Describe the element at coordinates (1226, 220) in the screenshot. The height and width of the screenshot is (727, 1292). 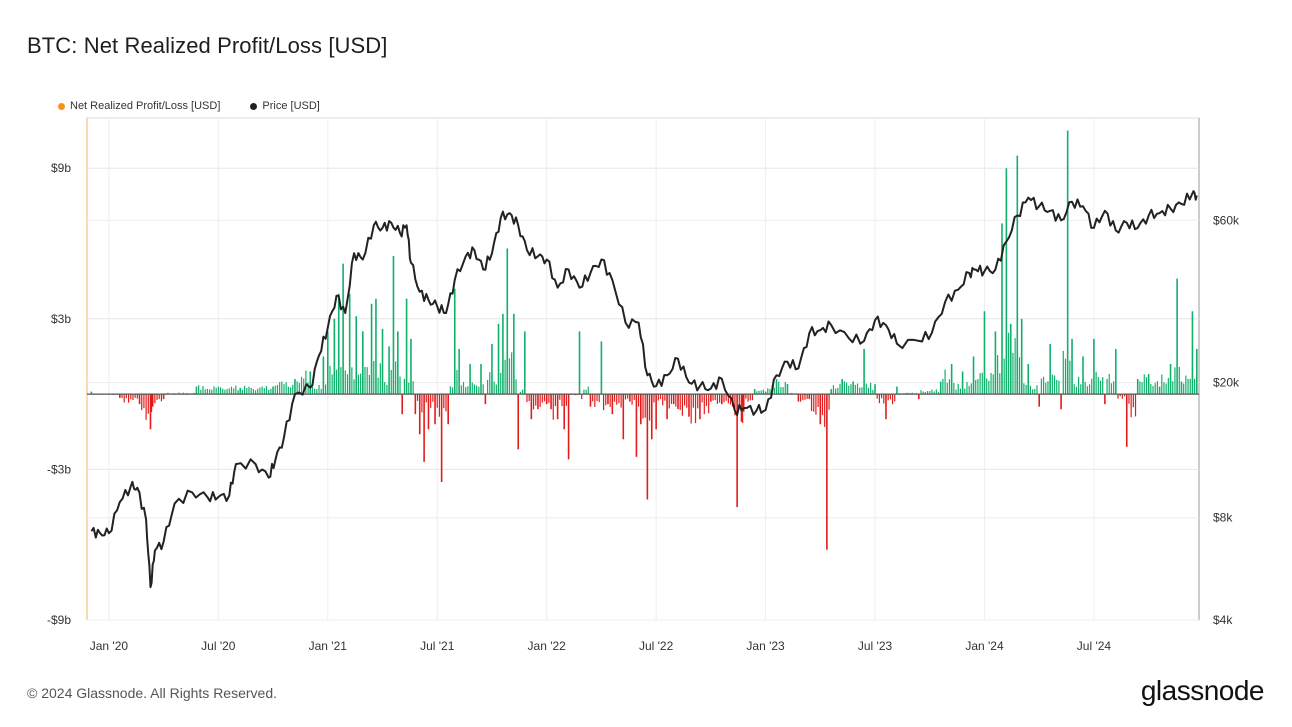
I see `right-tick-label: $60k` at that location.